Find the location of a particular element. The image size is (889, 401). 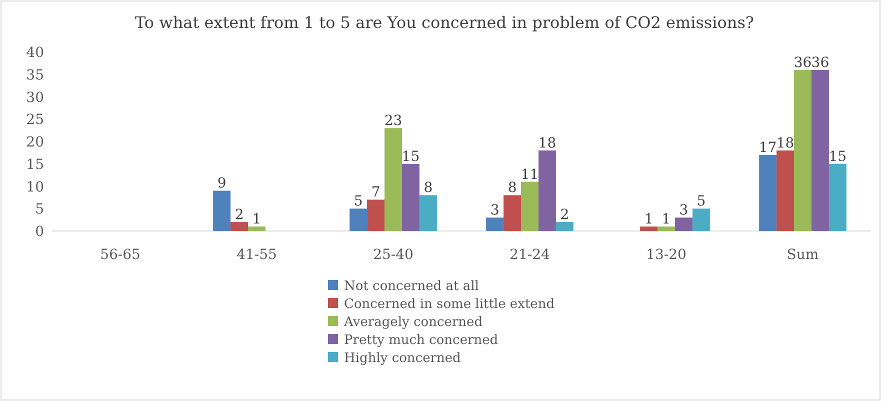

y-tick-label: 20 is located at coordinates (35, 142).